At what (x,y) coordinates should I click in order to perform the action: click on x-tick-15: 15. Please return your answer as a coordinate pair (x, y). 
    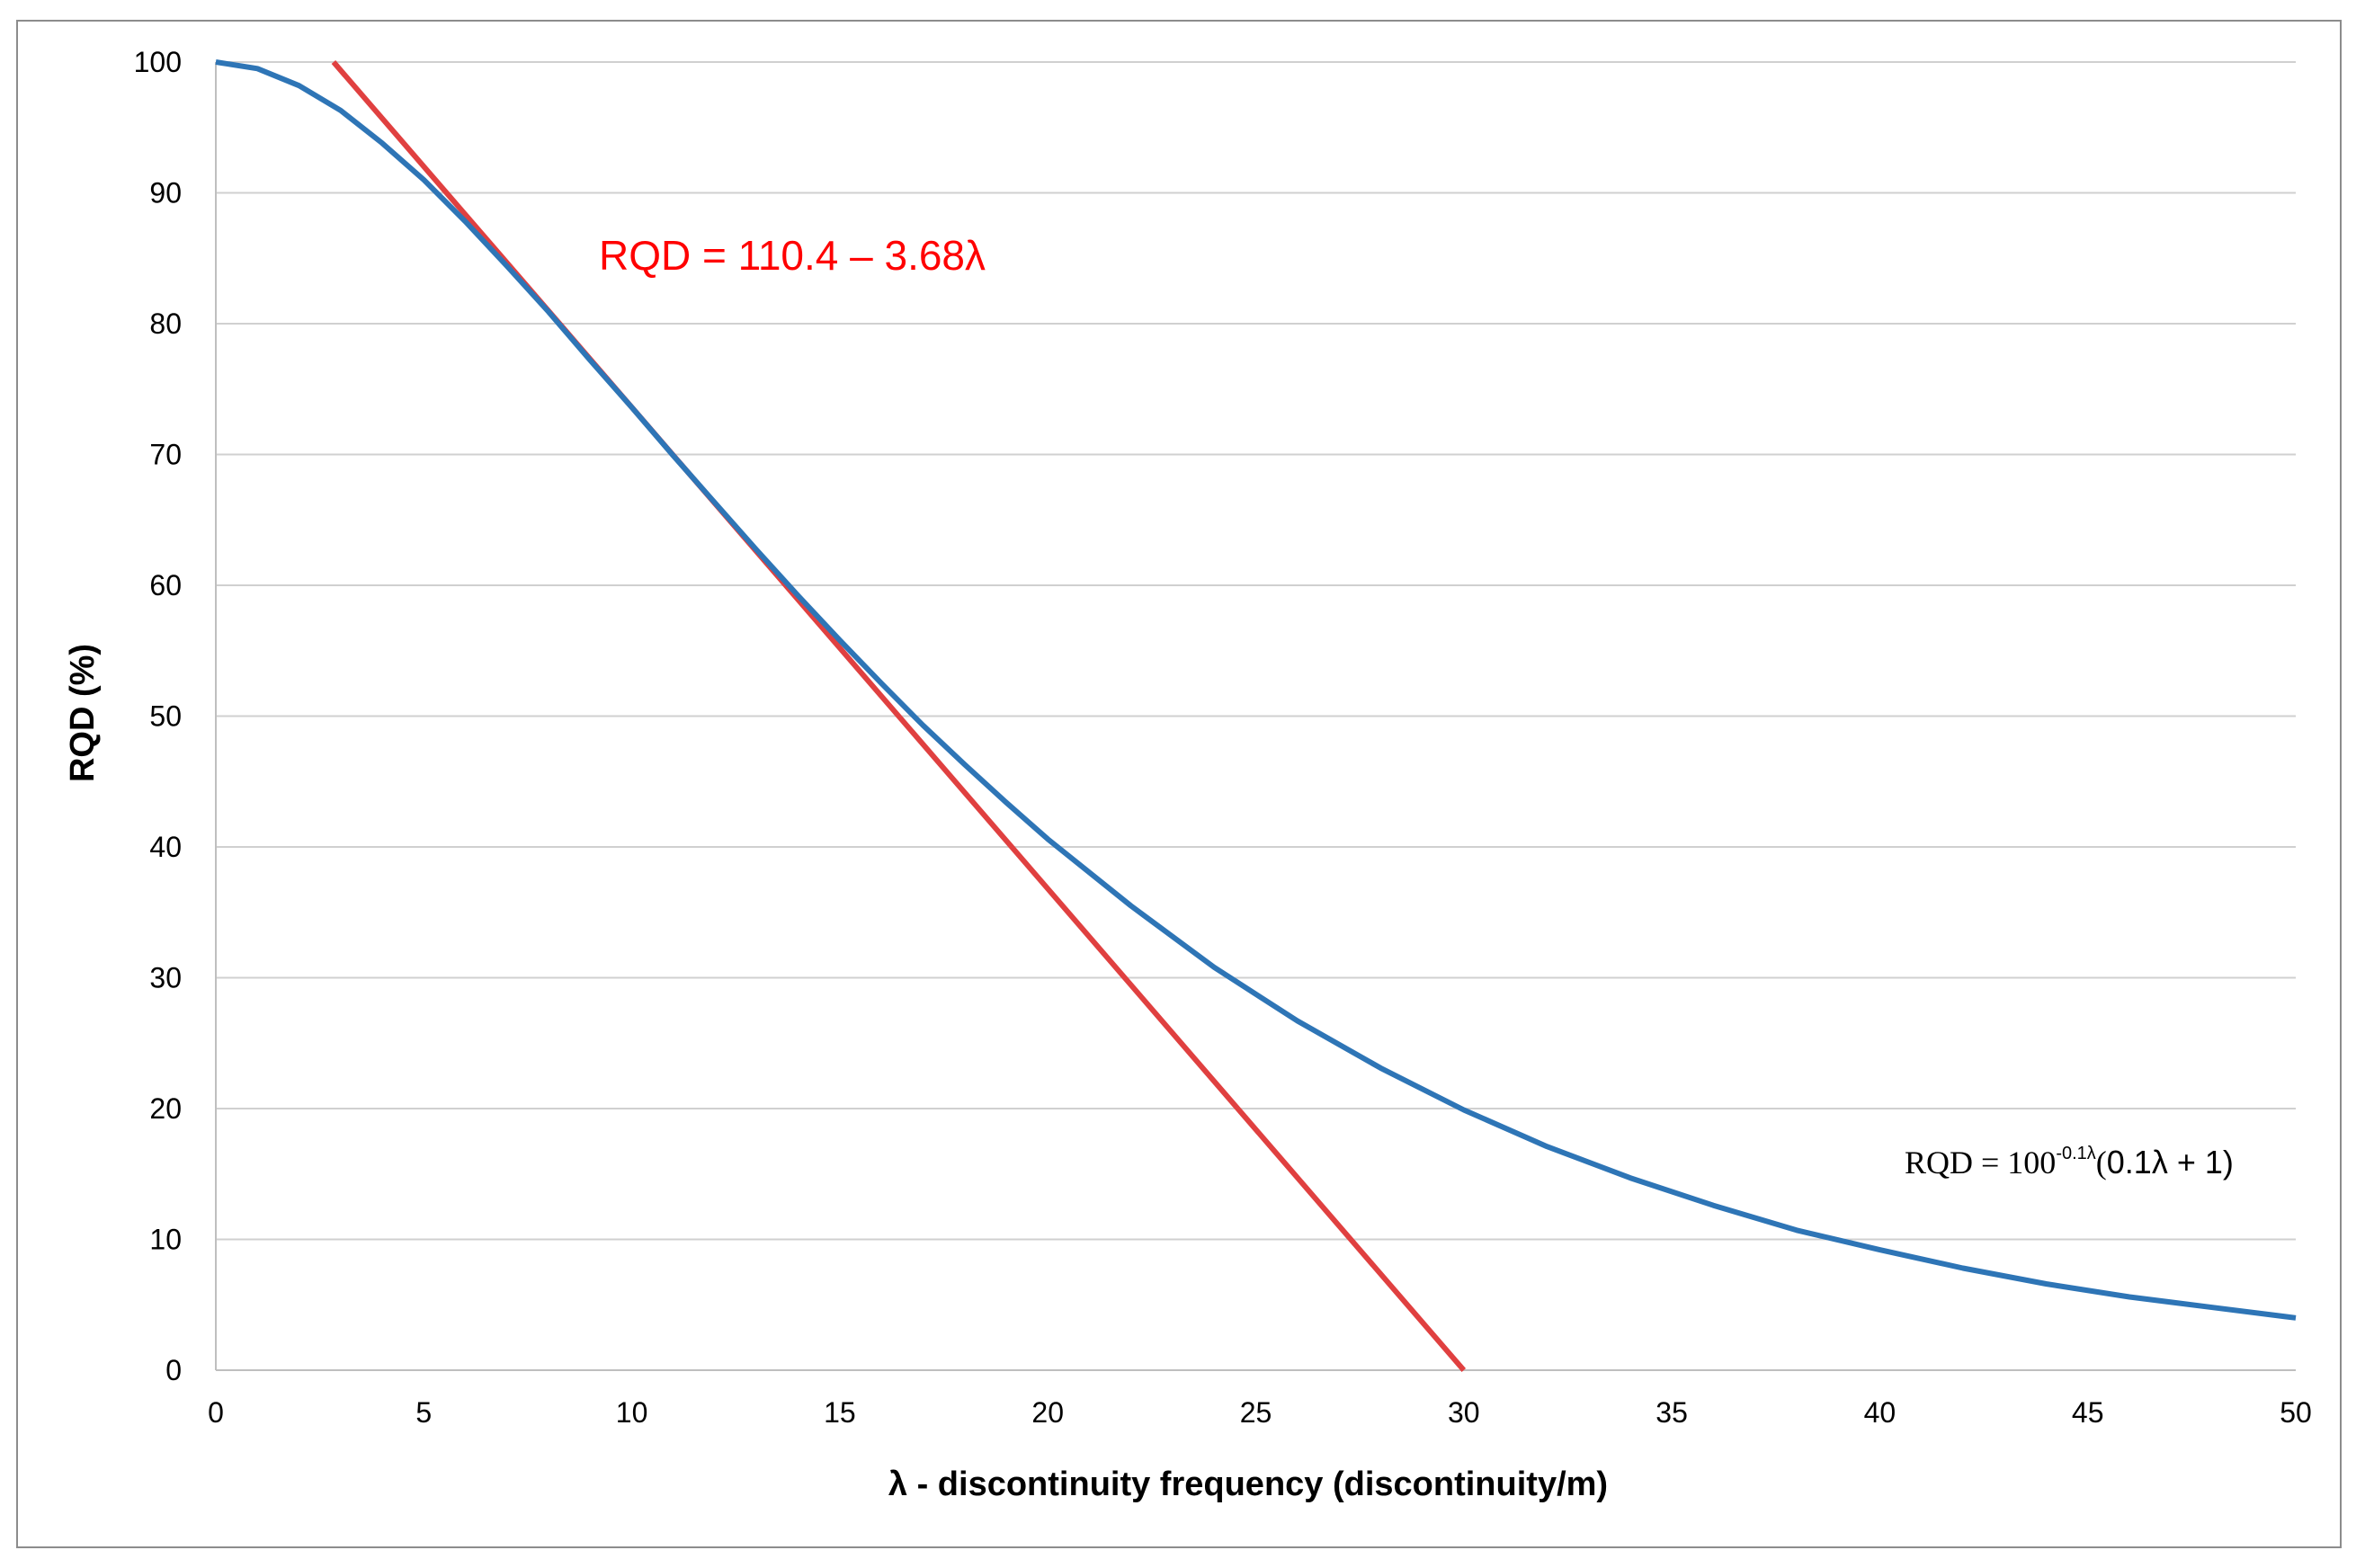
    Looking at the image, I should click on (840, 1413).